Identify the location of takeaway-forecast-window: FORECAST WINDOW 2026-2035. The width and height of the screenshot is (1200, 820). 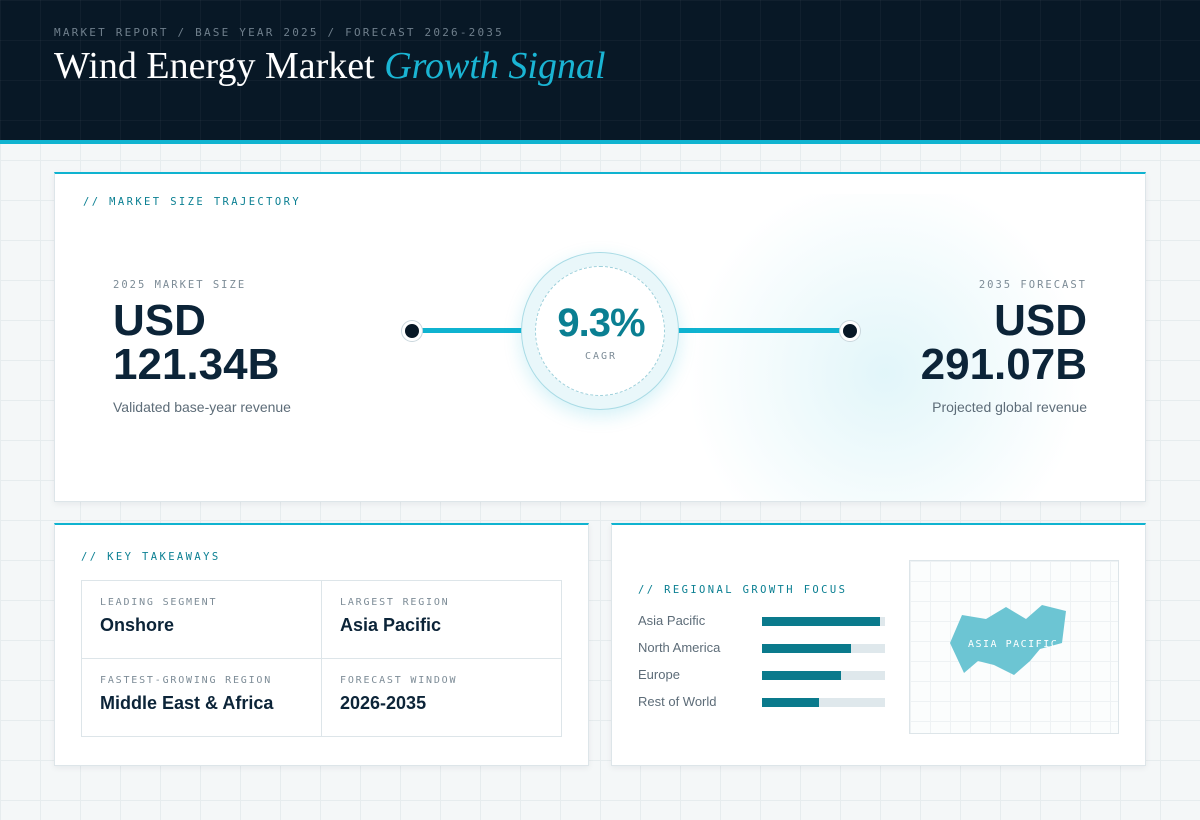
(442, 698).